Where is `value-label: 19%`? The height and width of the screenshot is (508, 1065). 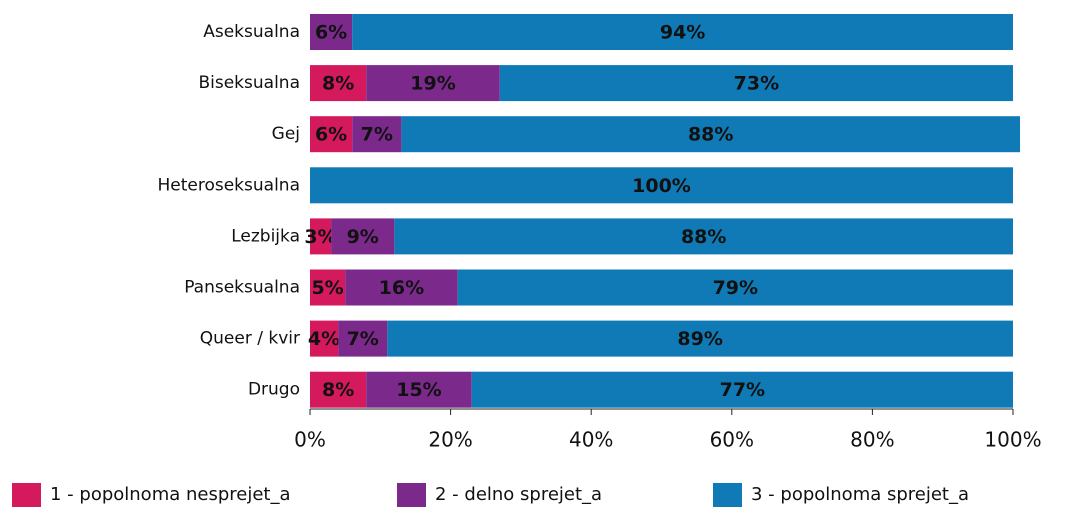
value-label: 19% is located at coordinates (432, 84).